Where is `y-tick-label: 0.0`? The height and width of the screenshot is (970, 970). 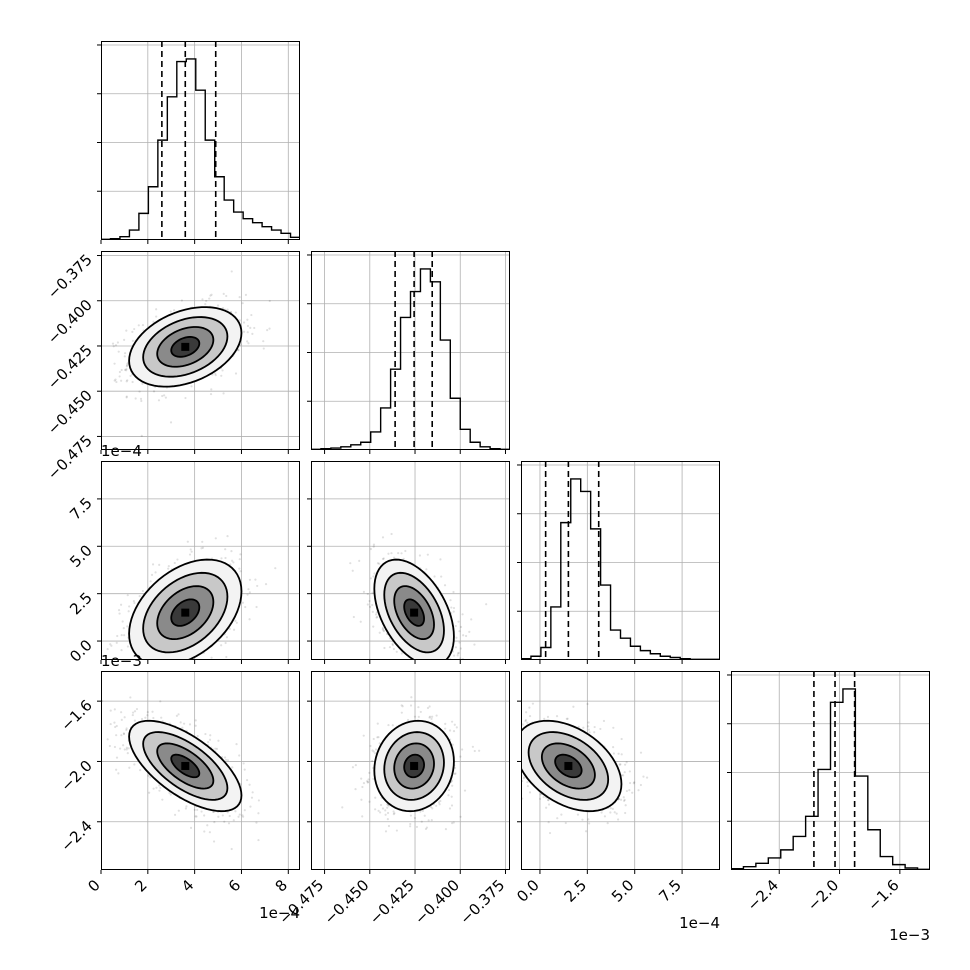
y-tick-label: 0.0 is located at coordinates (81, 651).